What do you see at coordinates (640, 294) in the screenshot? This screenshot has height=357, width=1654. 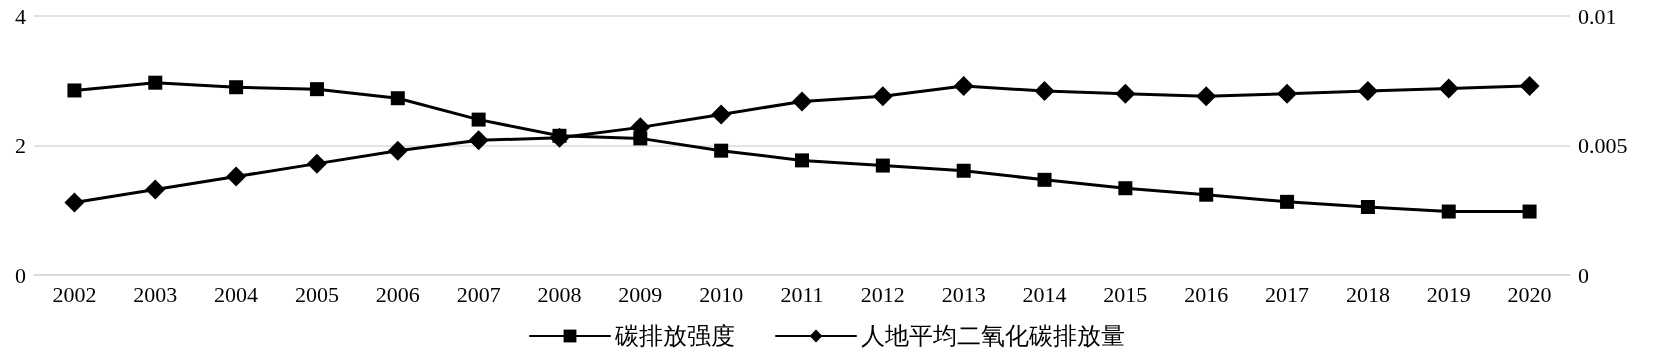 I see `x-tick-label: 2009` at bounding box center [640, 294].